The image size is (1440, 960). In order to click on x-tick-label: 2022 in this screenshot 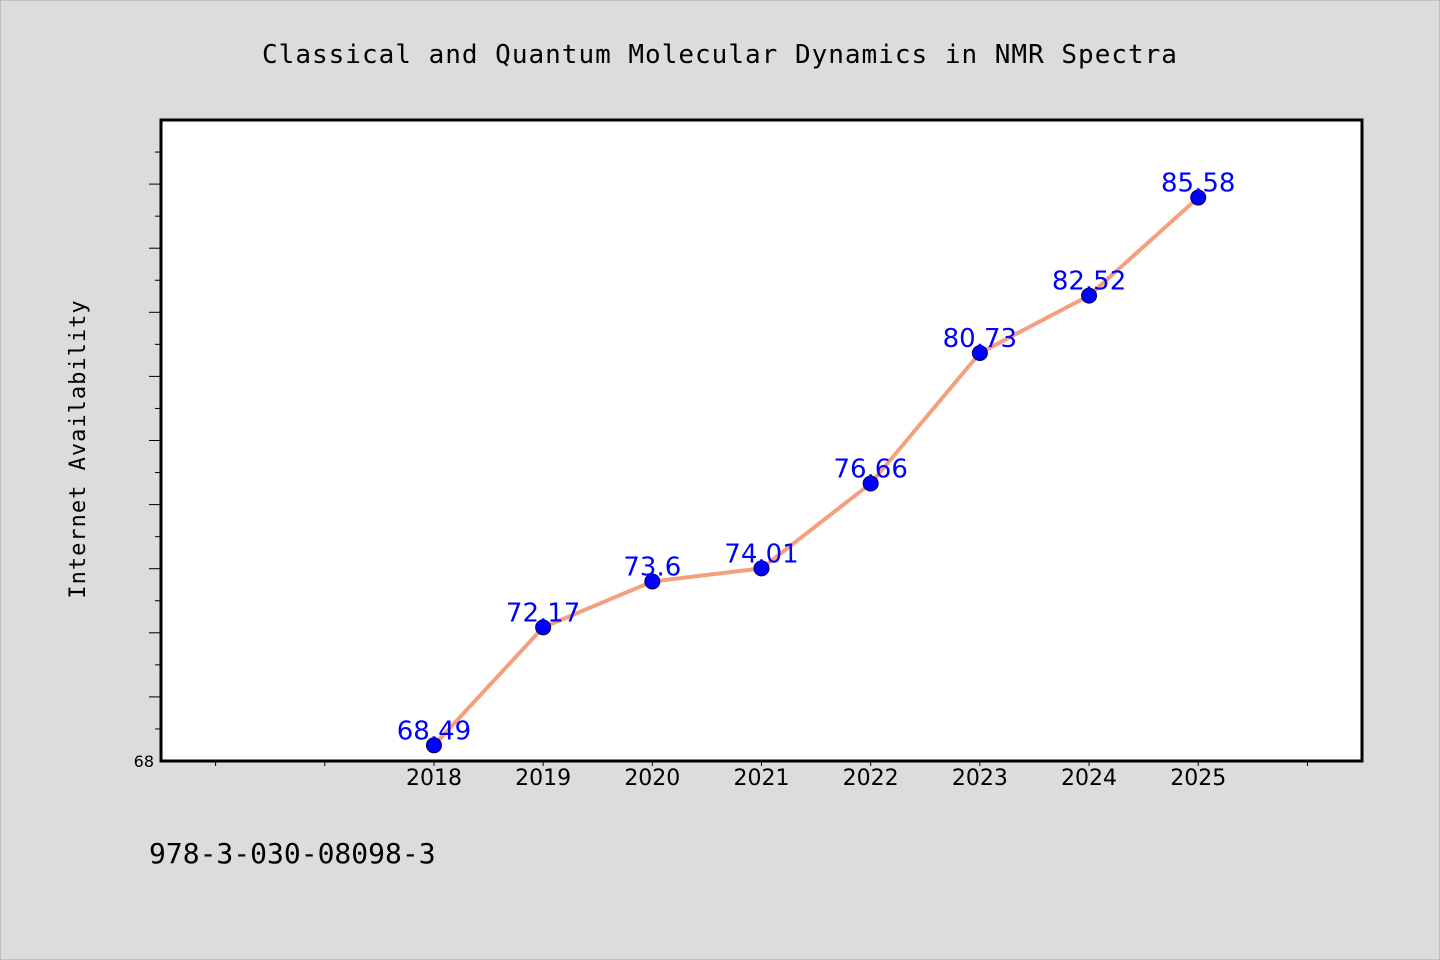, I will do `click(871, 778)`.